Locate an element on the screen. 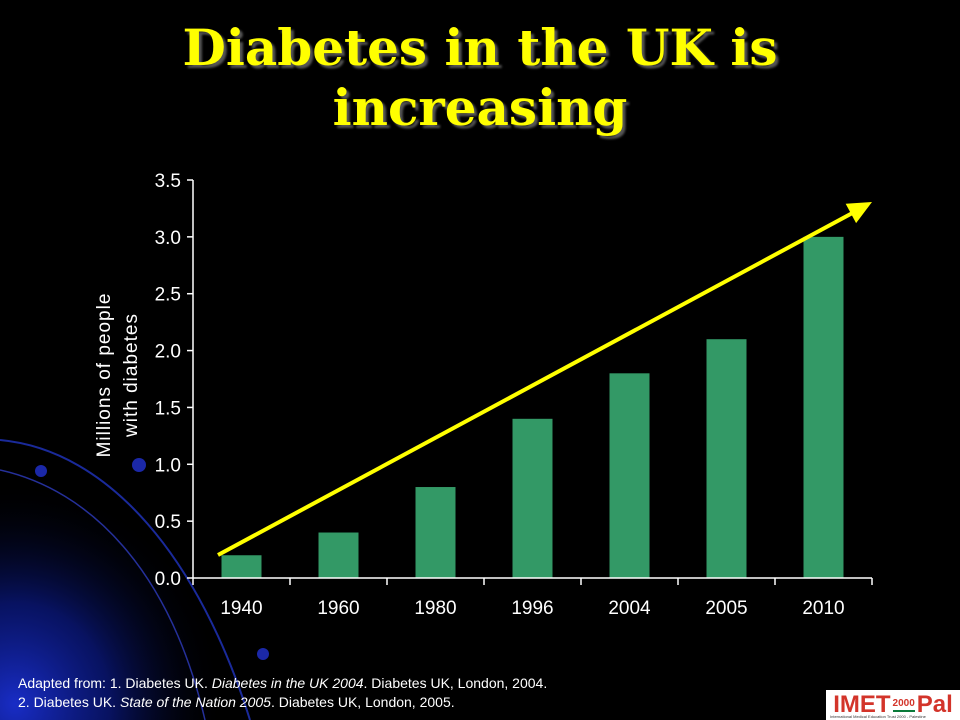  bar-1940 is located at coordinates (241, 566).